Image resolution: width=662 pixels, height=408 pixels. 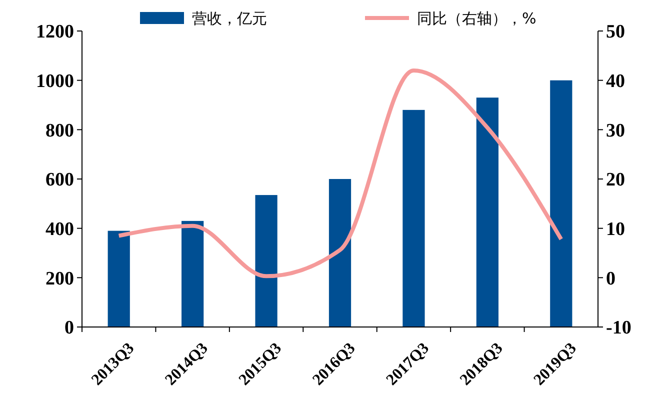 What do you see at coordinates (611, 279) in the screenshot?
I see `y2-tick-label: 0` at bounding box center [611, 279].